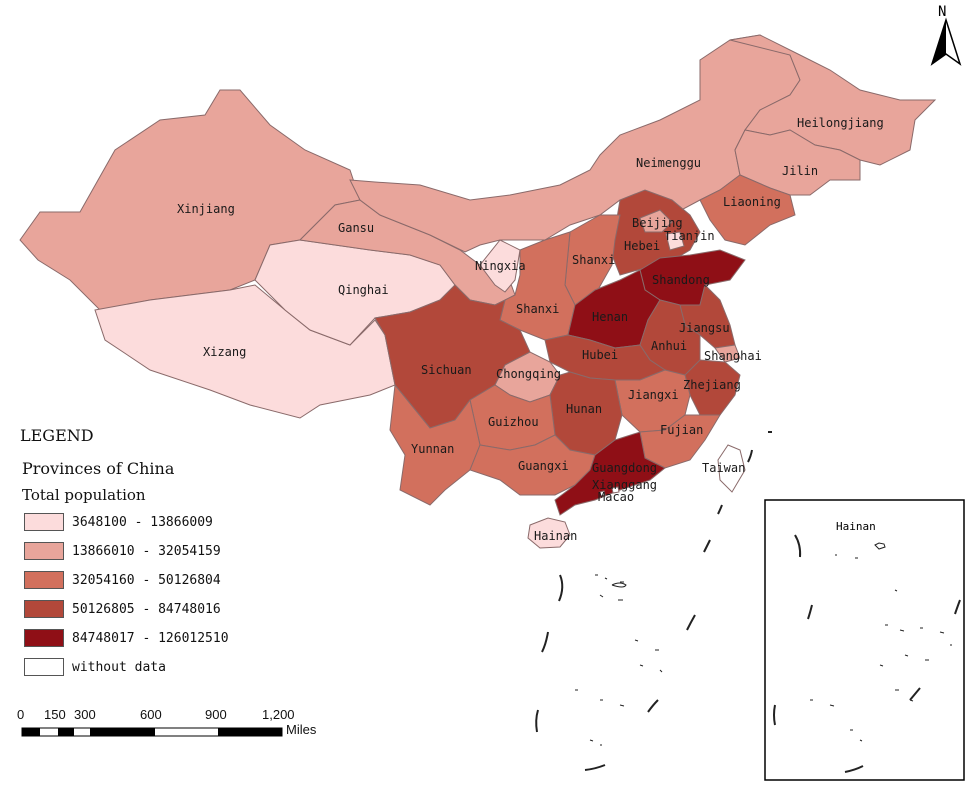  What do you see at coordinates (752, 202) in the screenshot?
I see `label-liaoning: Liaoning` at bounding box center [752, 202].